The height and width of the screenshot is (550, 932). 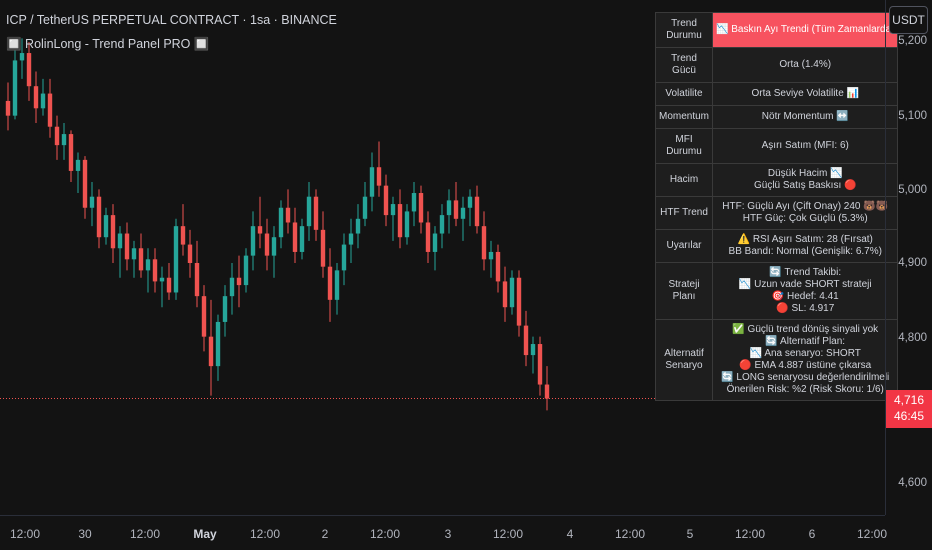 I want to click on panel-row: Hacim Düşük Hacim 📉 Güçlü Satış Baskısı 🔴, so click(x=776, y=180).